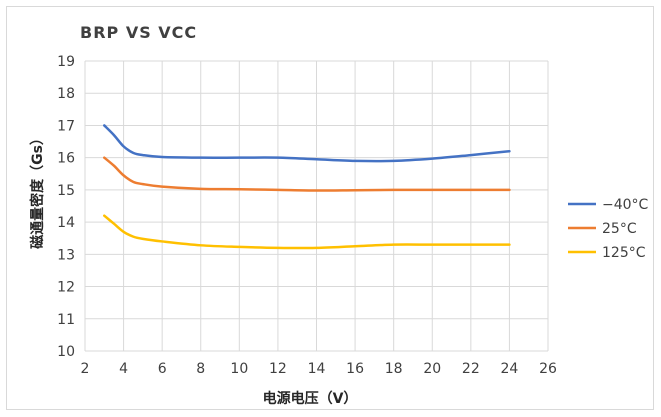 This screenshot has width=661, height=417. I want to click on x-tick-label: 20, so click(432, 369).